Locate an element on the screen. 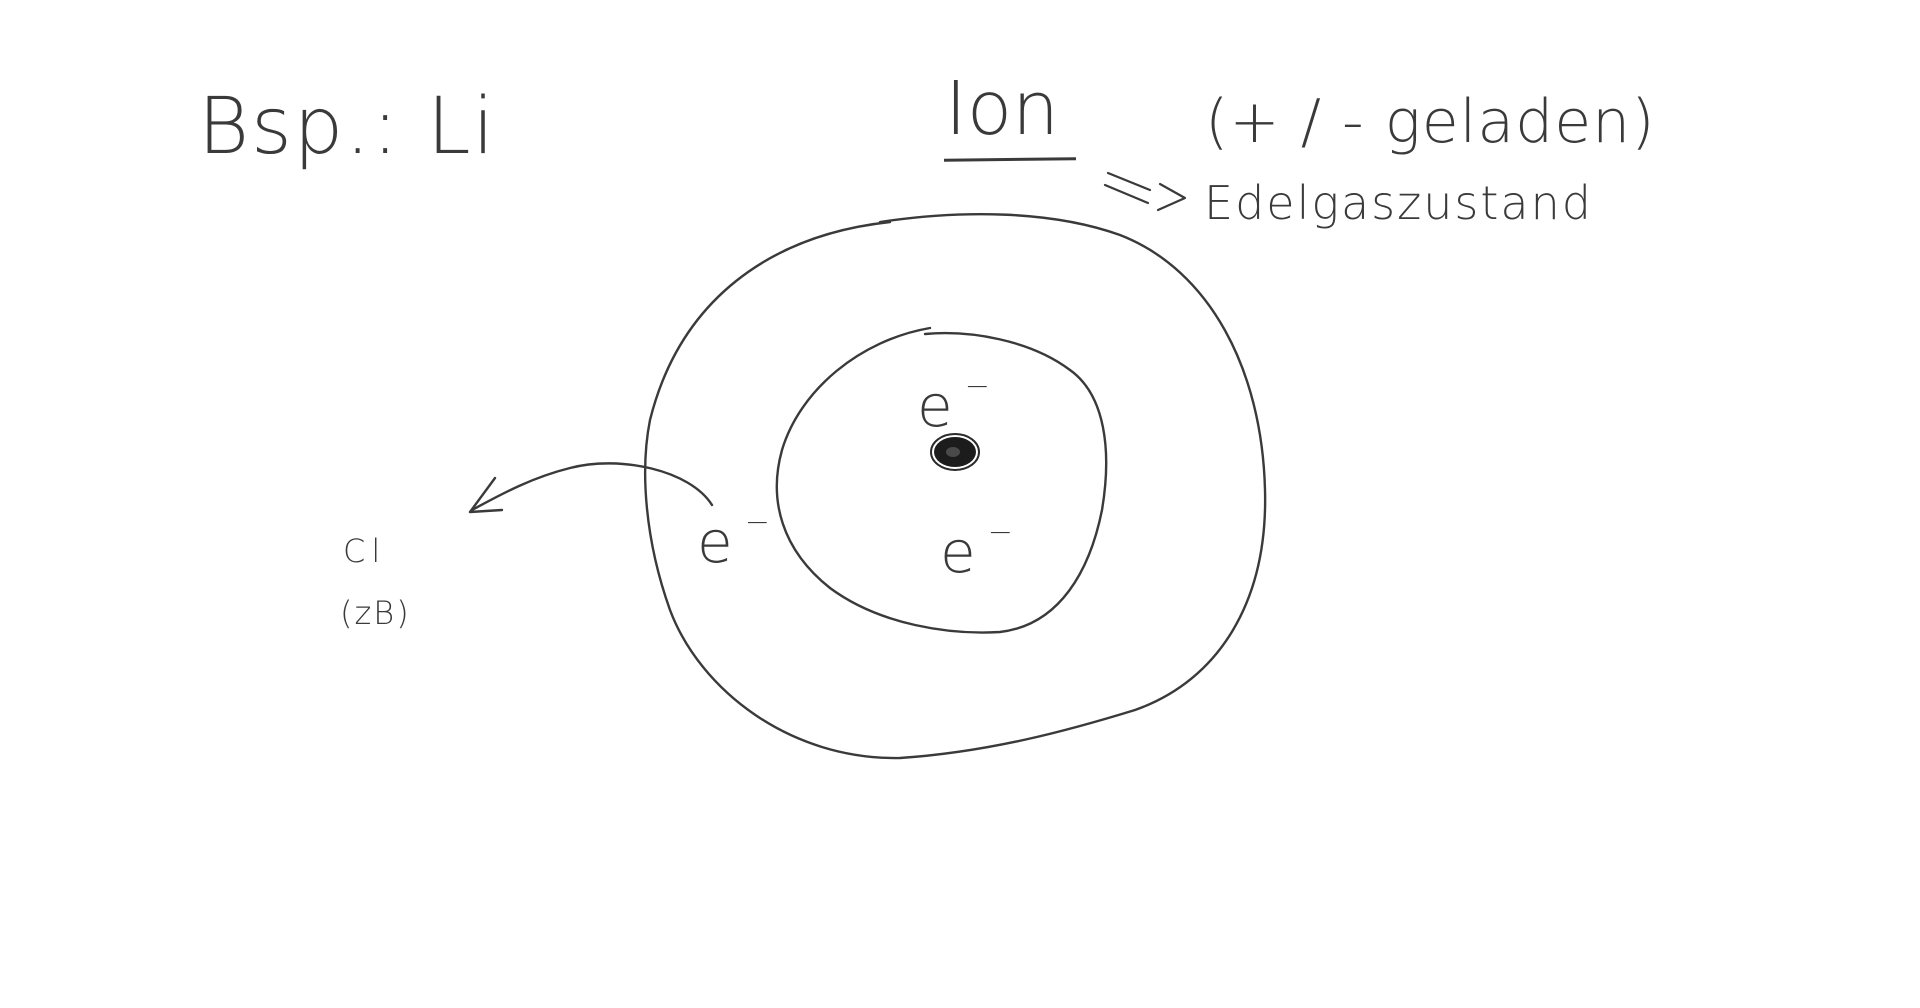 This screenshot has height=1008, width=1920. transfer-arrow is located at coordinates (592, 487).